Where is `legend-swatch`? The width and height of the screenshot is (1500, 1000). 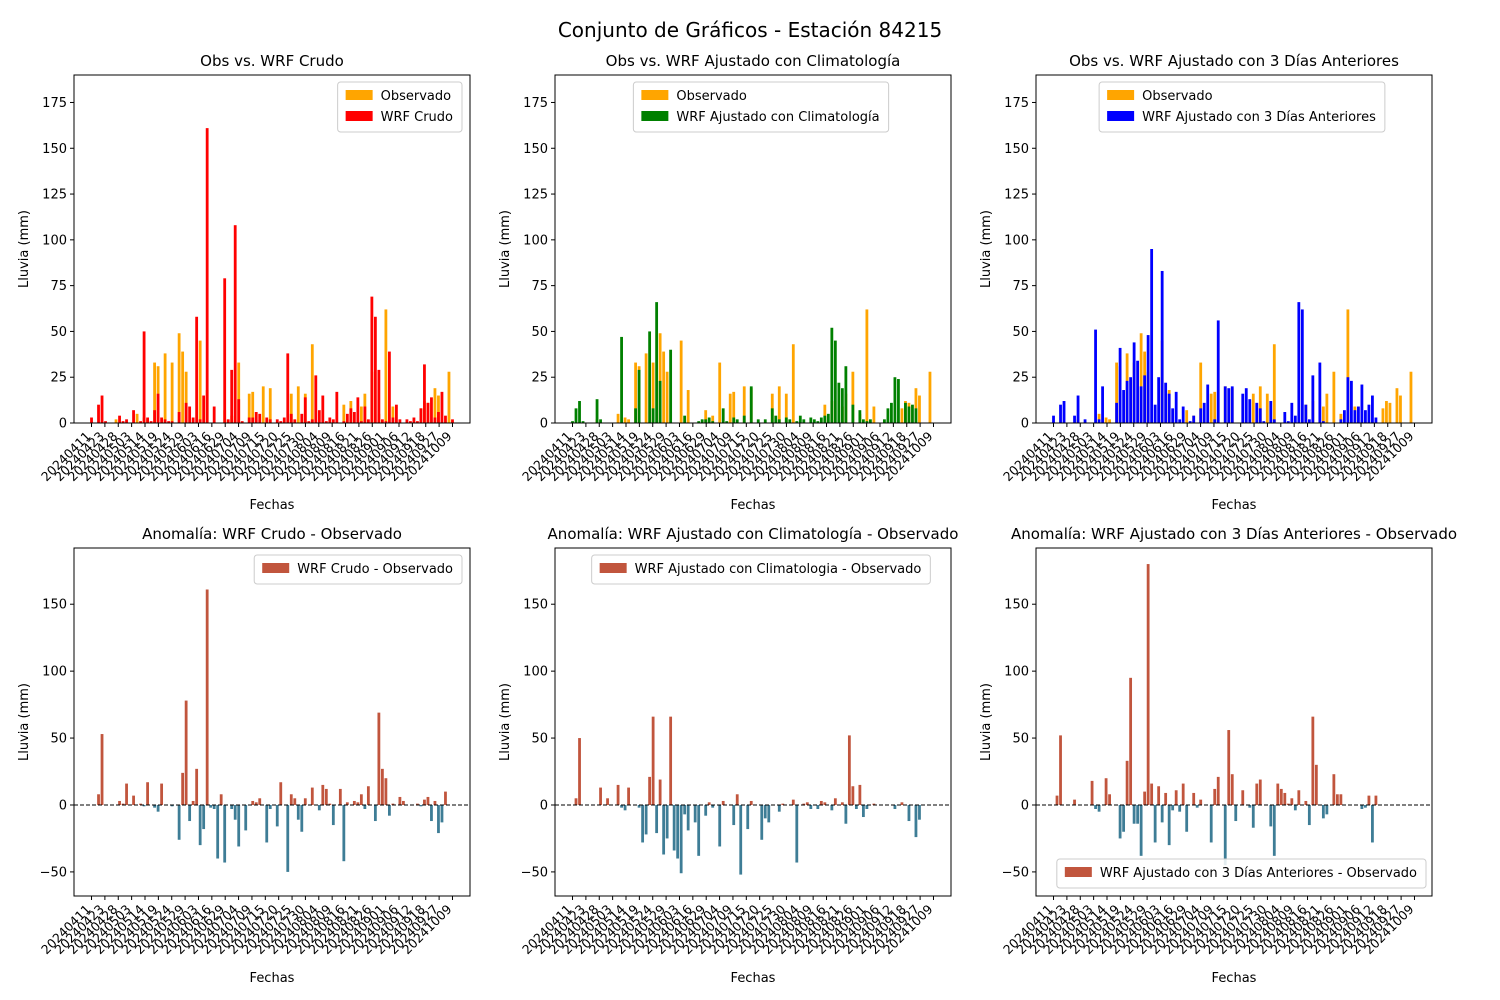 legend-swatch is located at coordinates (1121, 116).